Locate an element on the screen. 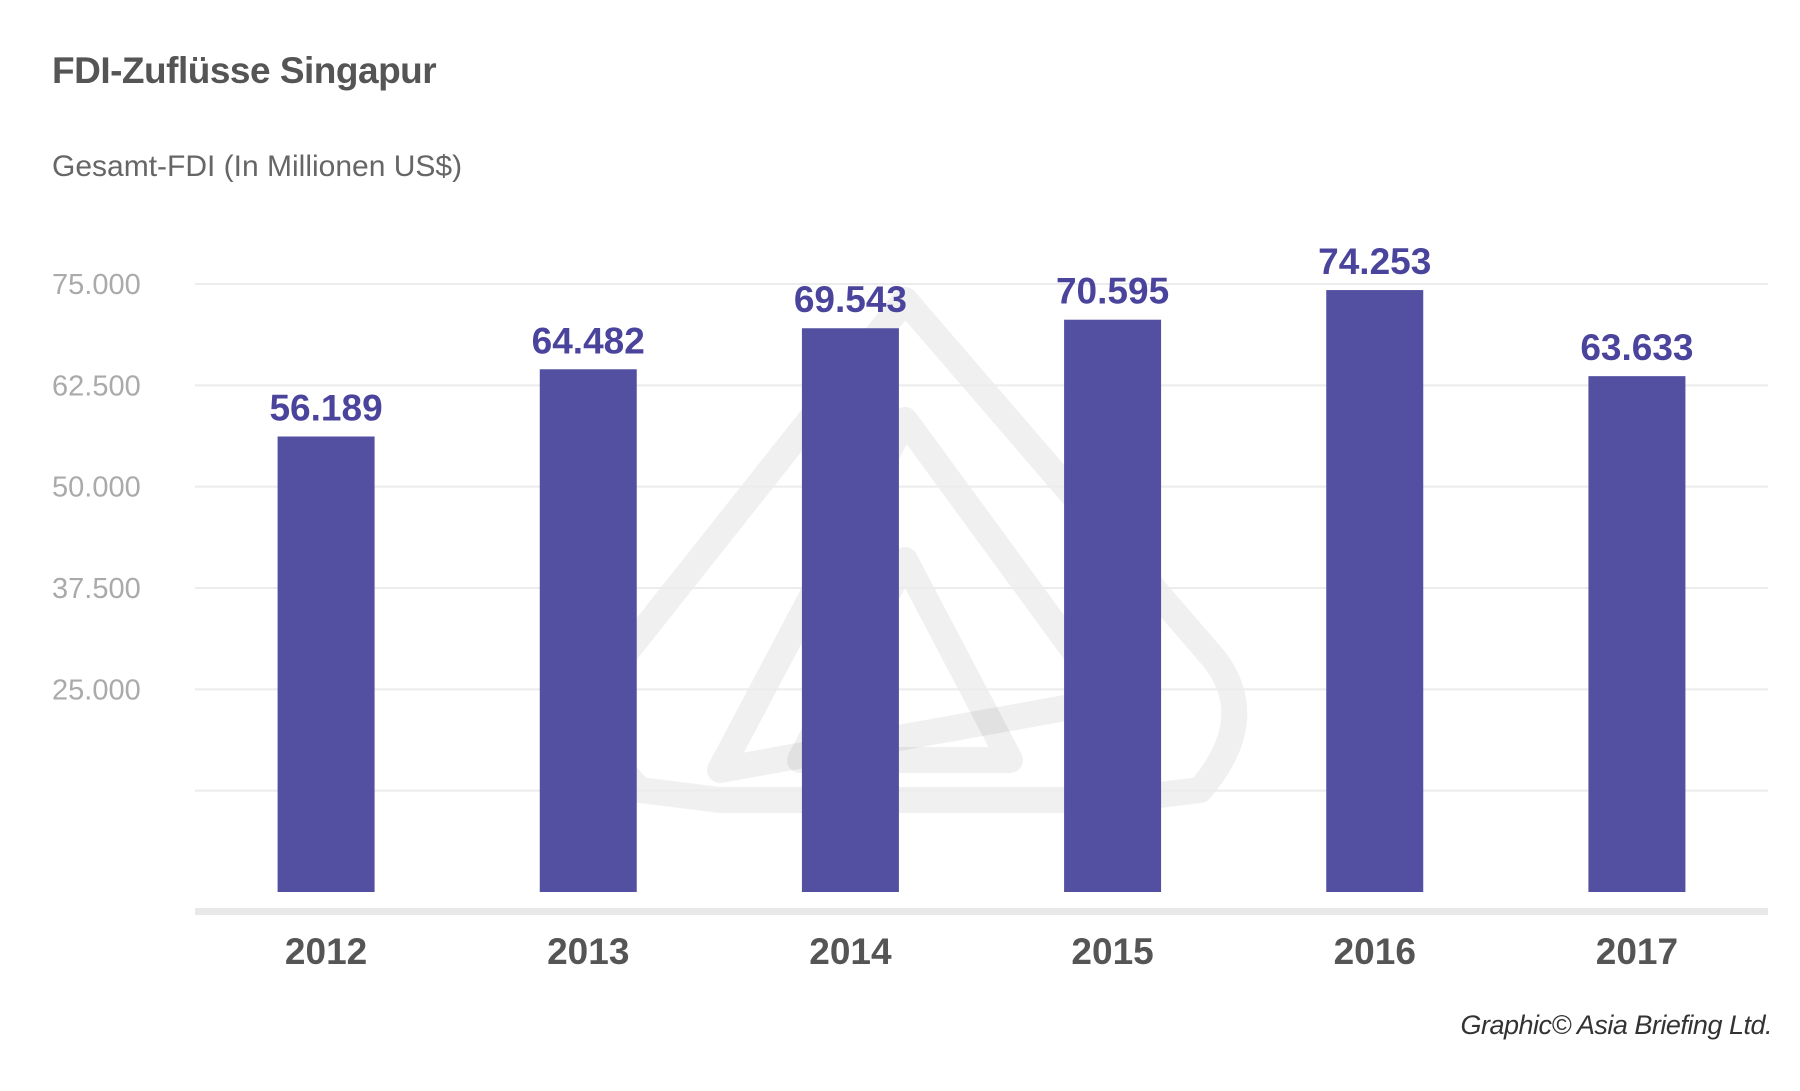  x-tick-label: 2012 is located at coordinates (326, 951).